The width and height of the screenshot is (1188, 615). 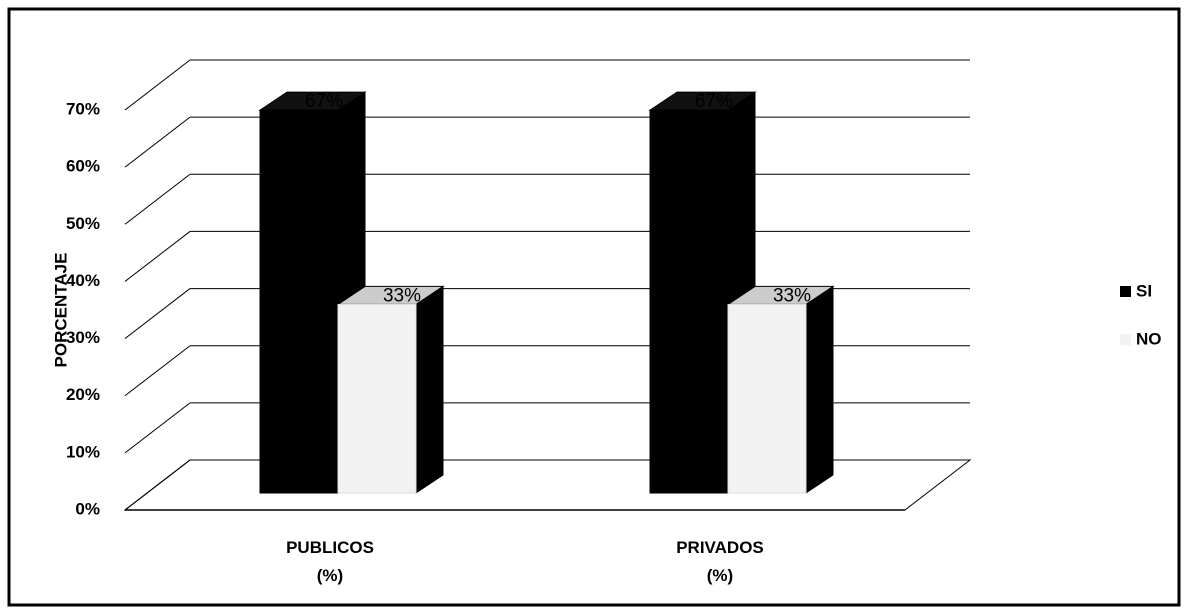 I want to click on y-tick-label: 50%, so click(x=83, y=223).